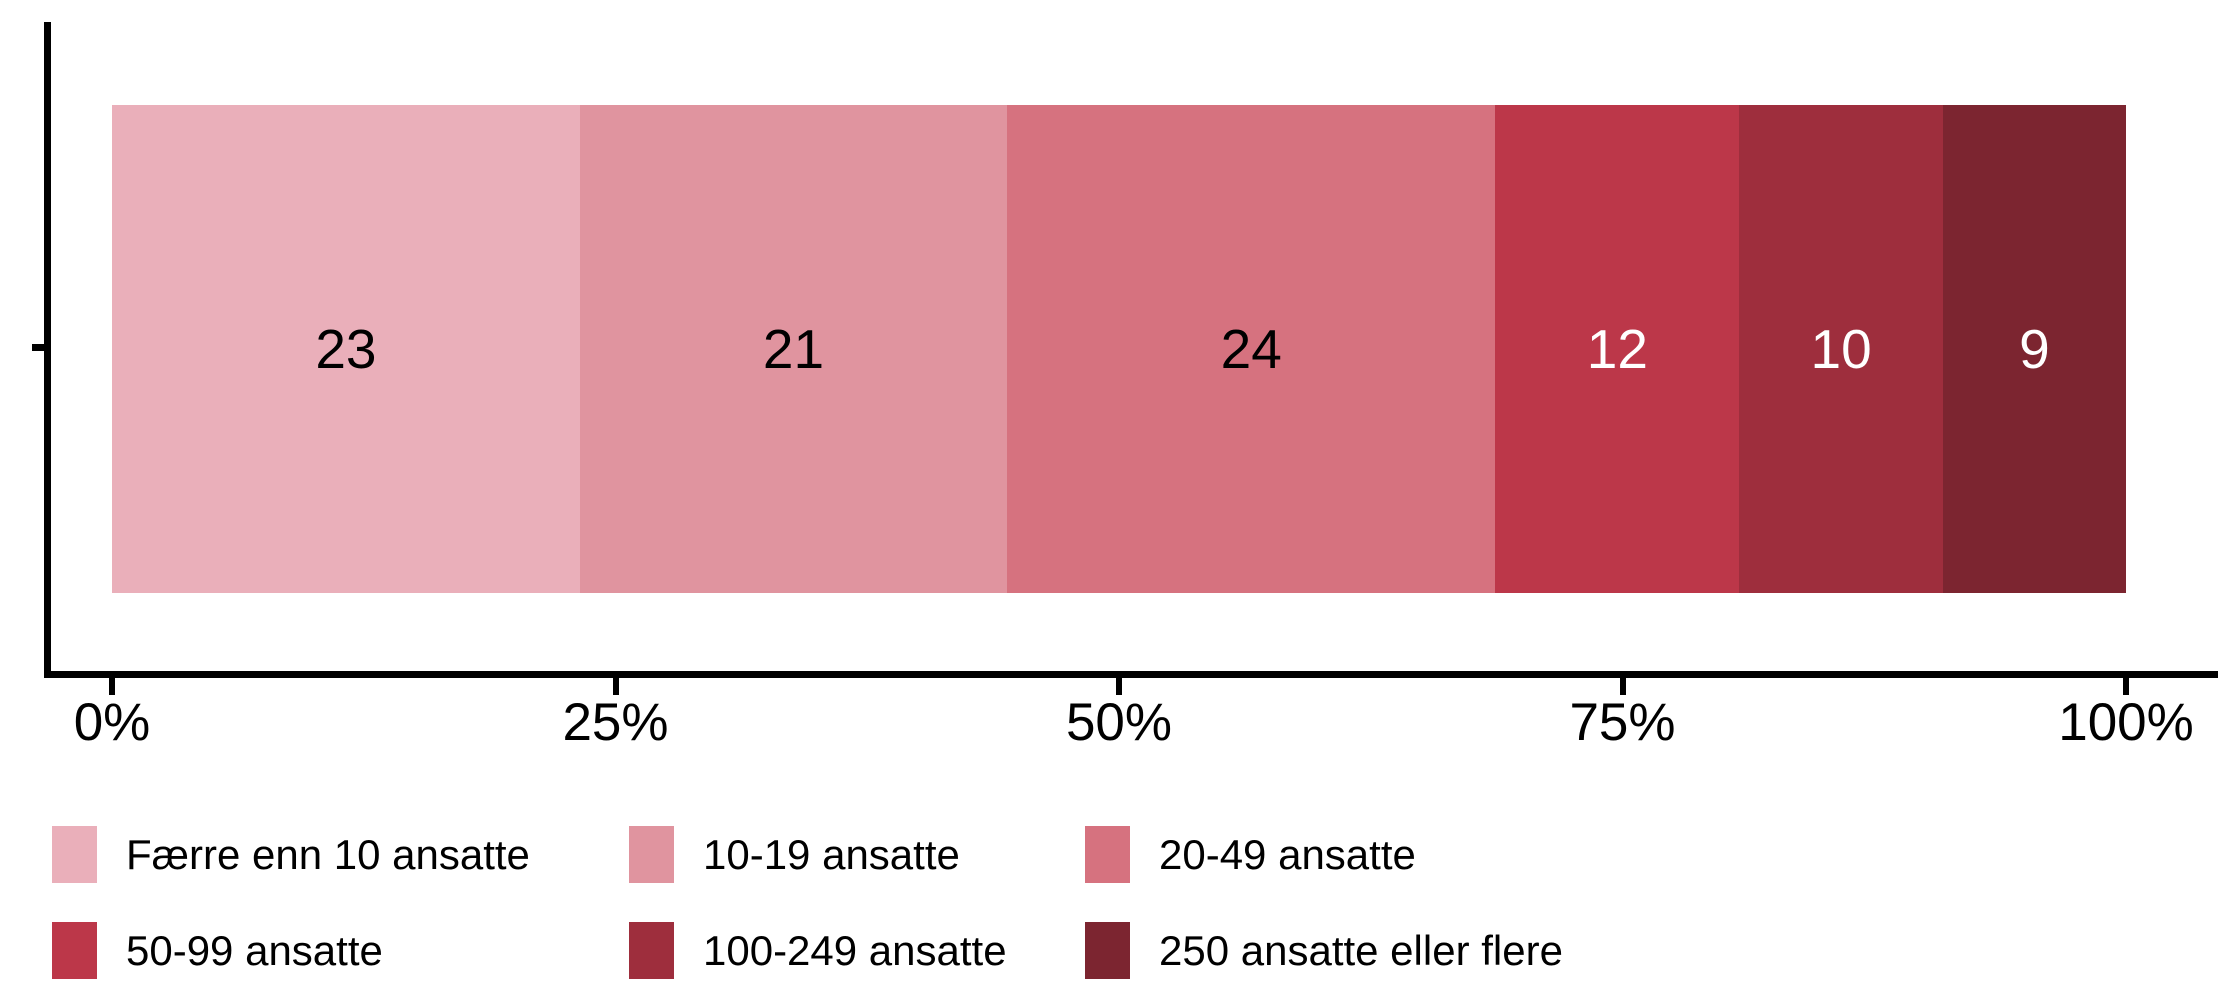 This screenshot has height=988, width=2240. What do you see at coordinates (1622, 722) in the screenshot?
I see `x-axis-tick-label: 75%` at bounding box center [1622, 722].